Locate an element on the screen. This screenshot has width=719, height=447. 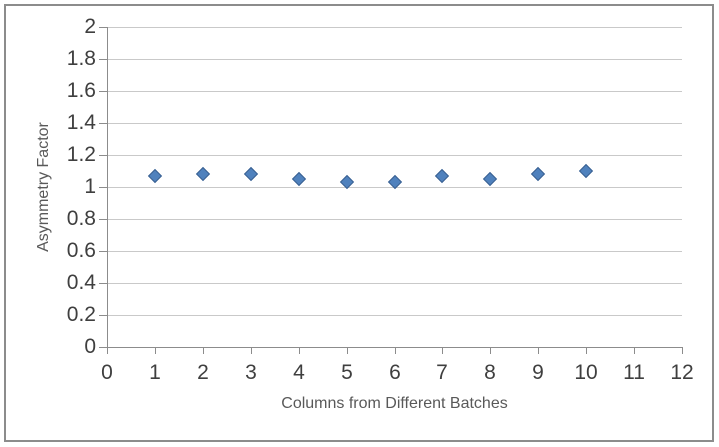
y-tick-label: 0.6 is located at coordinates (81, 250).